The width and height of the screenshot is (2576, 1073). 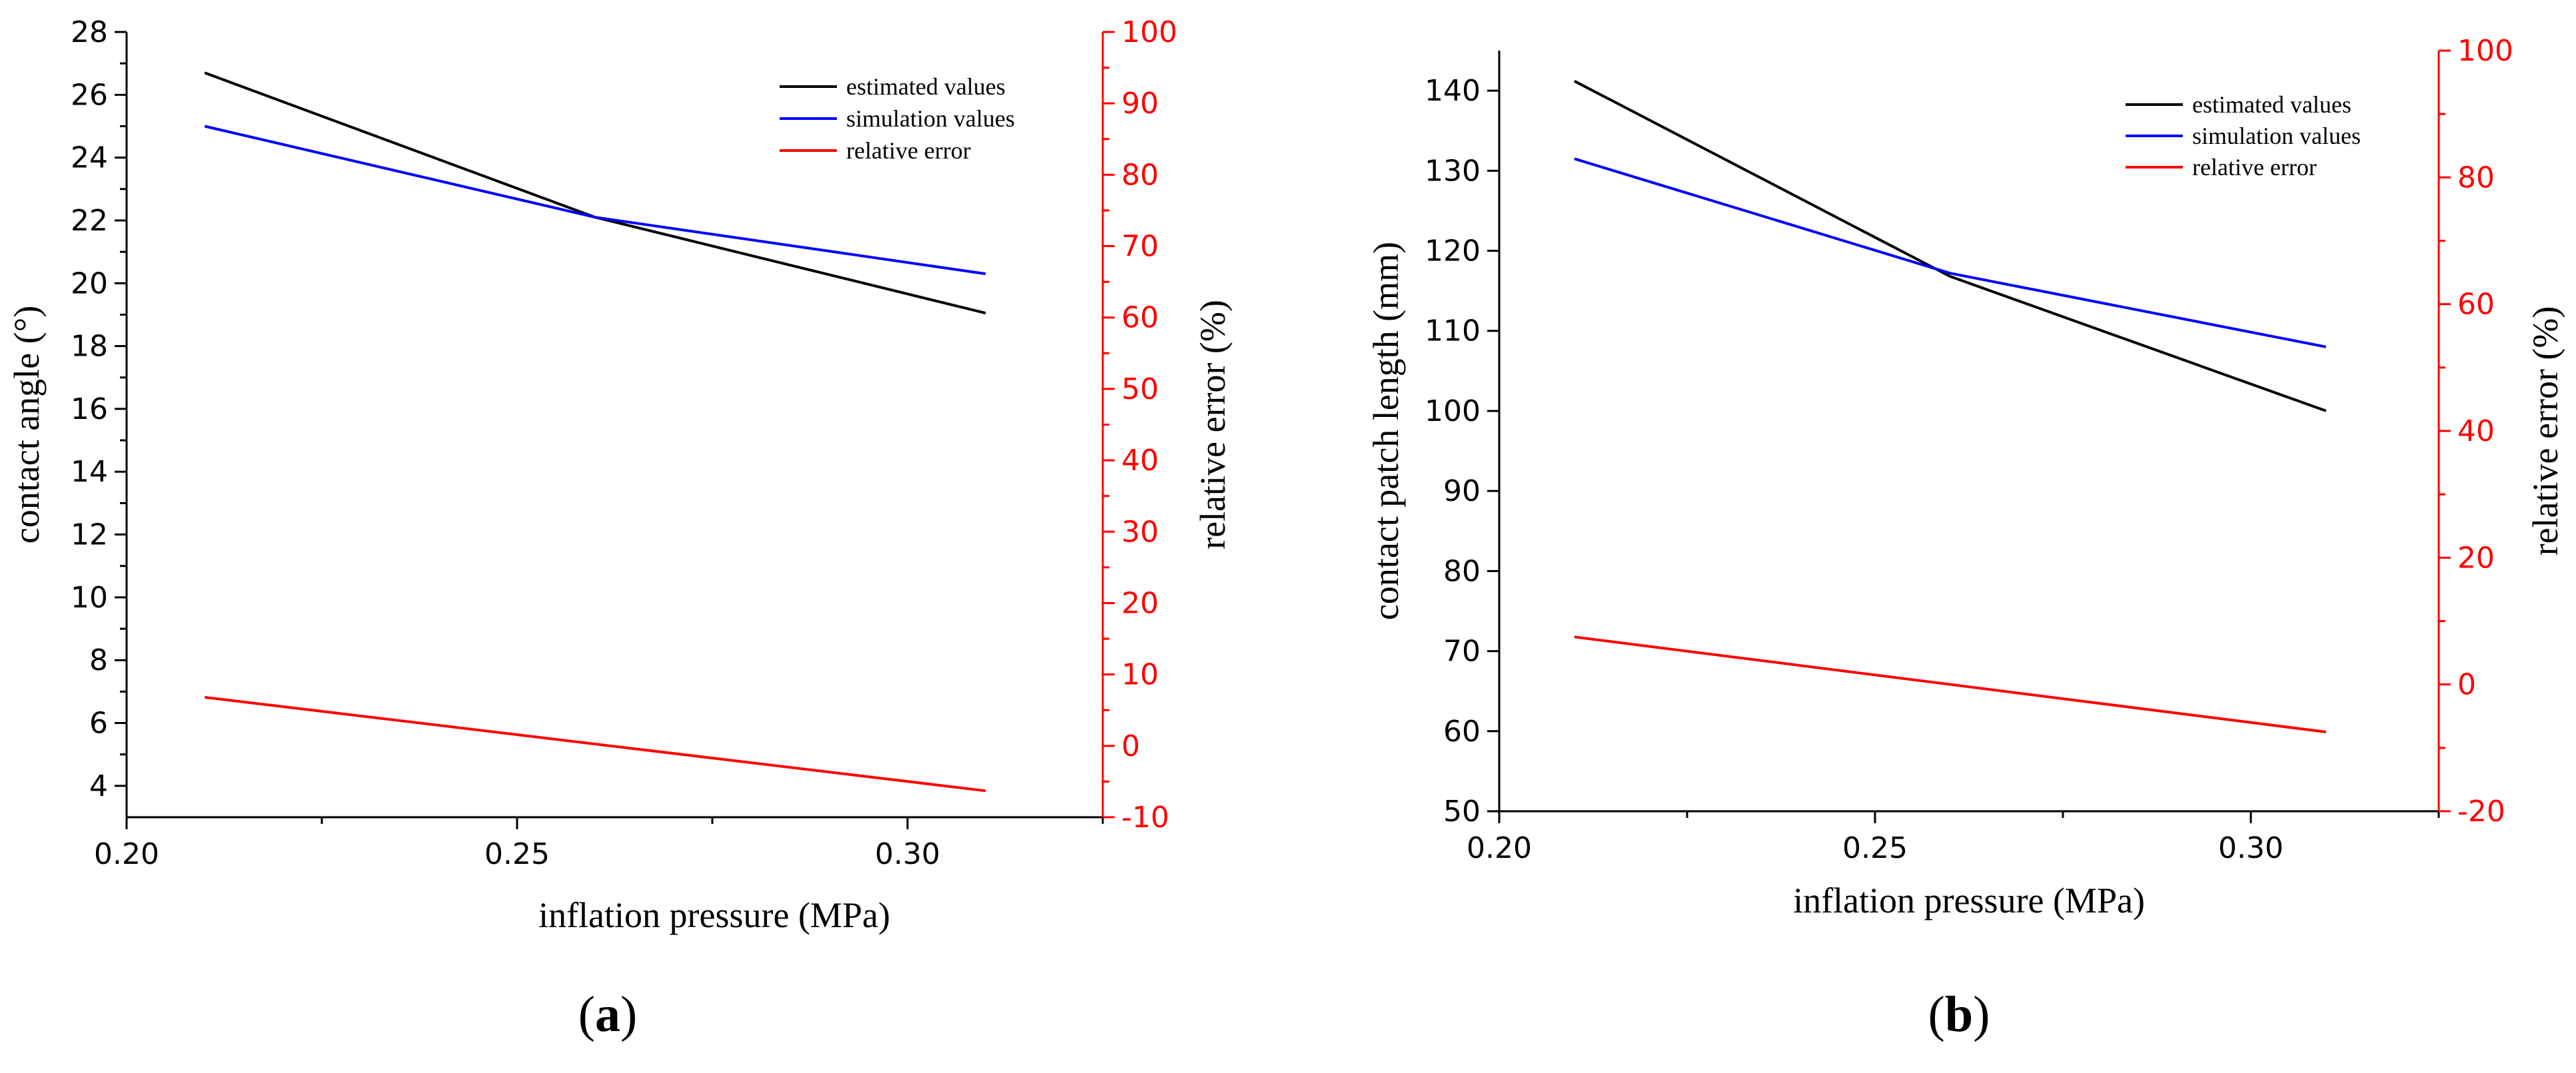 What do you see at coordinates (1145, 818) in the screenshot?
I see `y2-tick-label: -10` at bounding box center [1145, 818].